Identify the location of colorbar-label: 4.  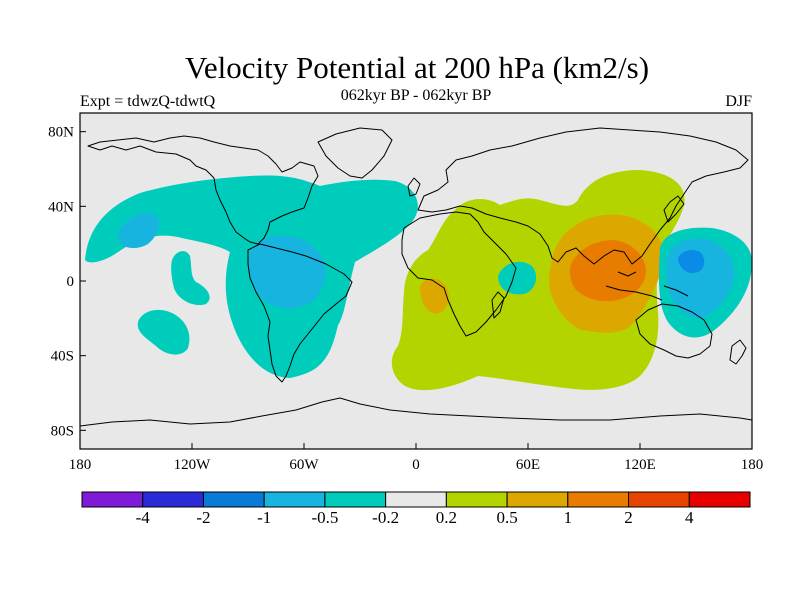
(689, 517).